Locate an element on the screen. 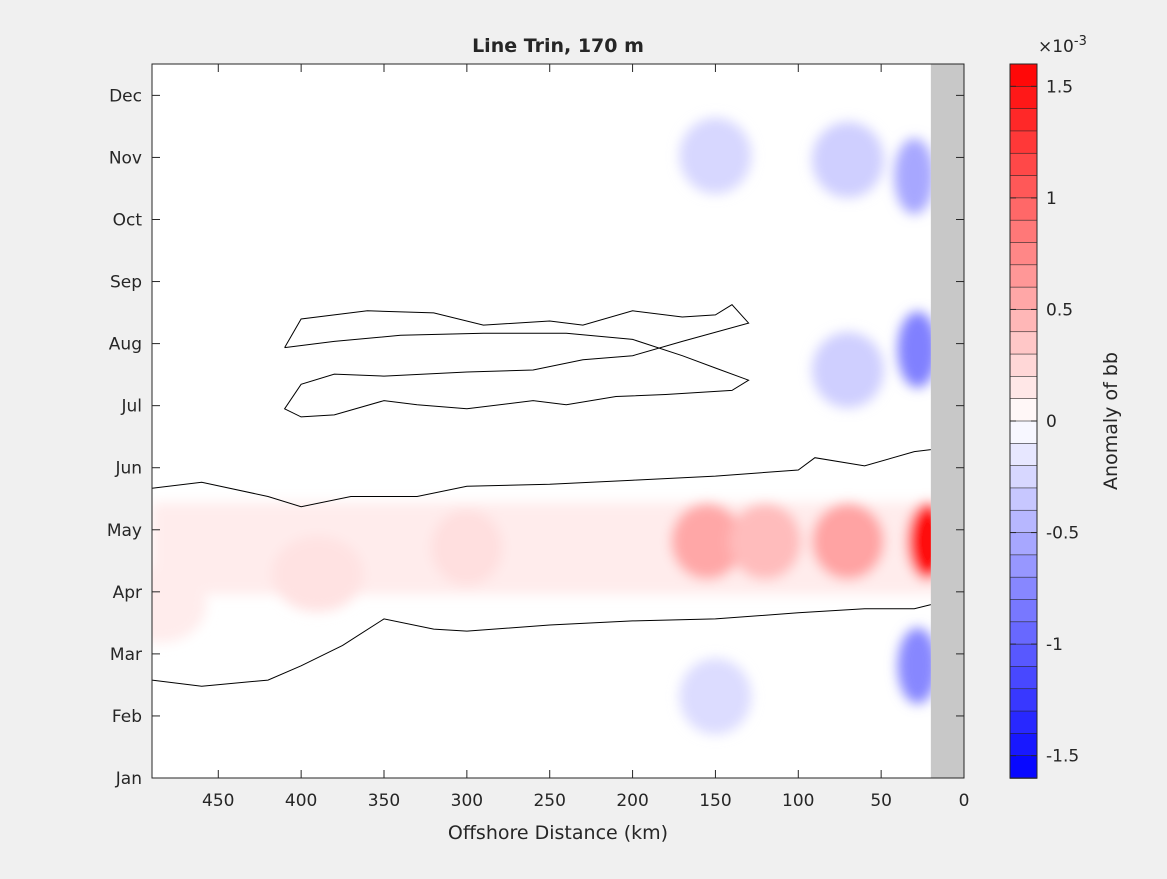 The height and width of the screenshot is (879, 1167). x-tick-label: 200 is located at coordinates (632, 801).